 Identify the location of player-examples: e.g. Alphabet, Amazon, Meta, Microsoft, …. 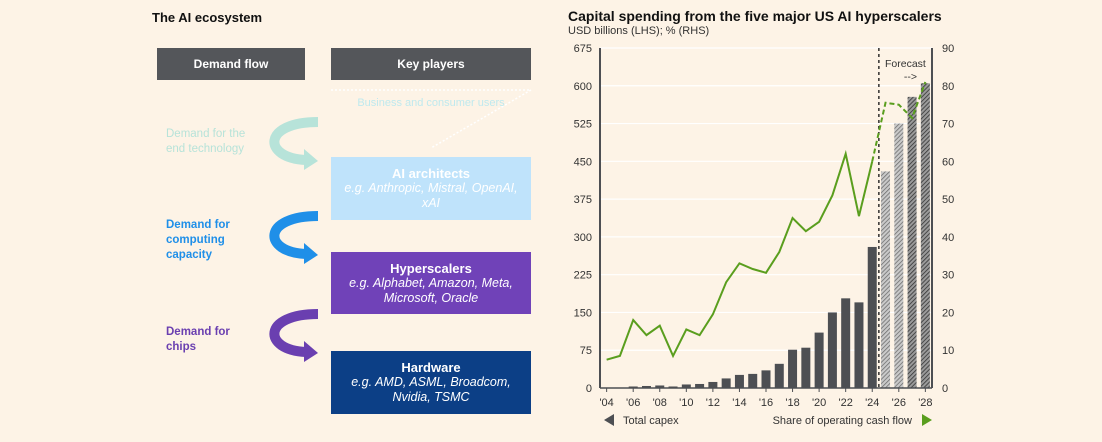
(431, 290).